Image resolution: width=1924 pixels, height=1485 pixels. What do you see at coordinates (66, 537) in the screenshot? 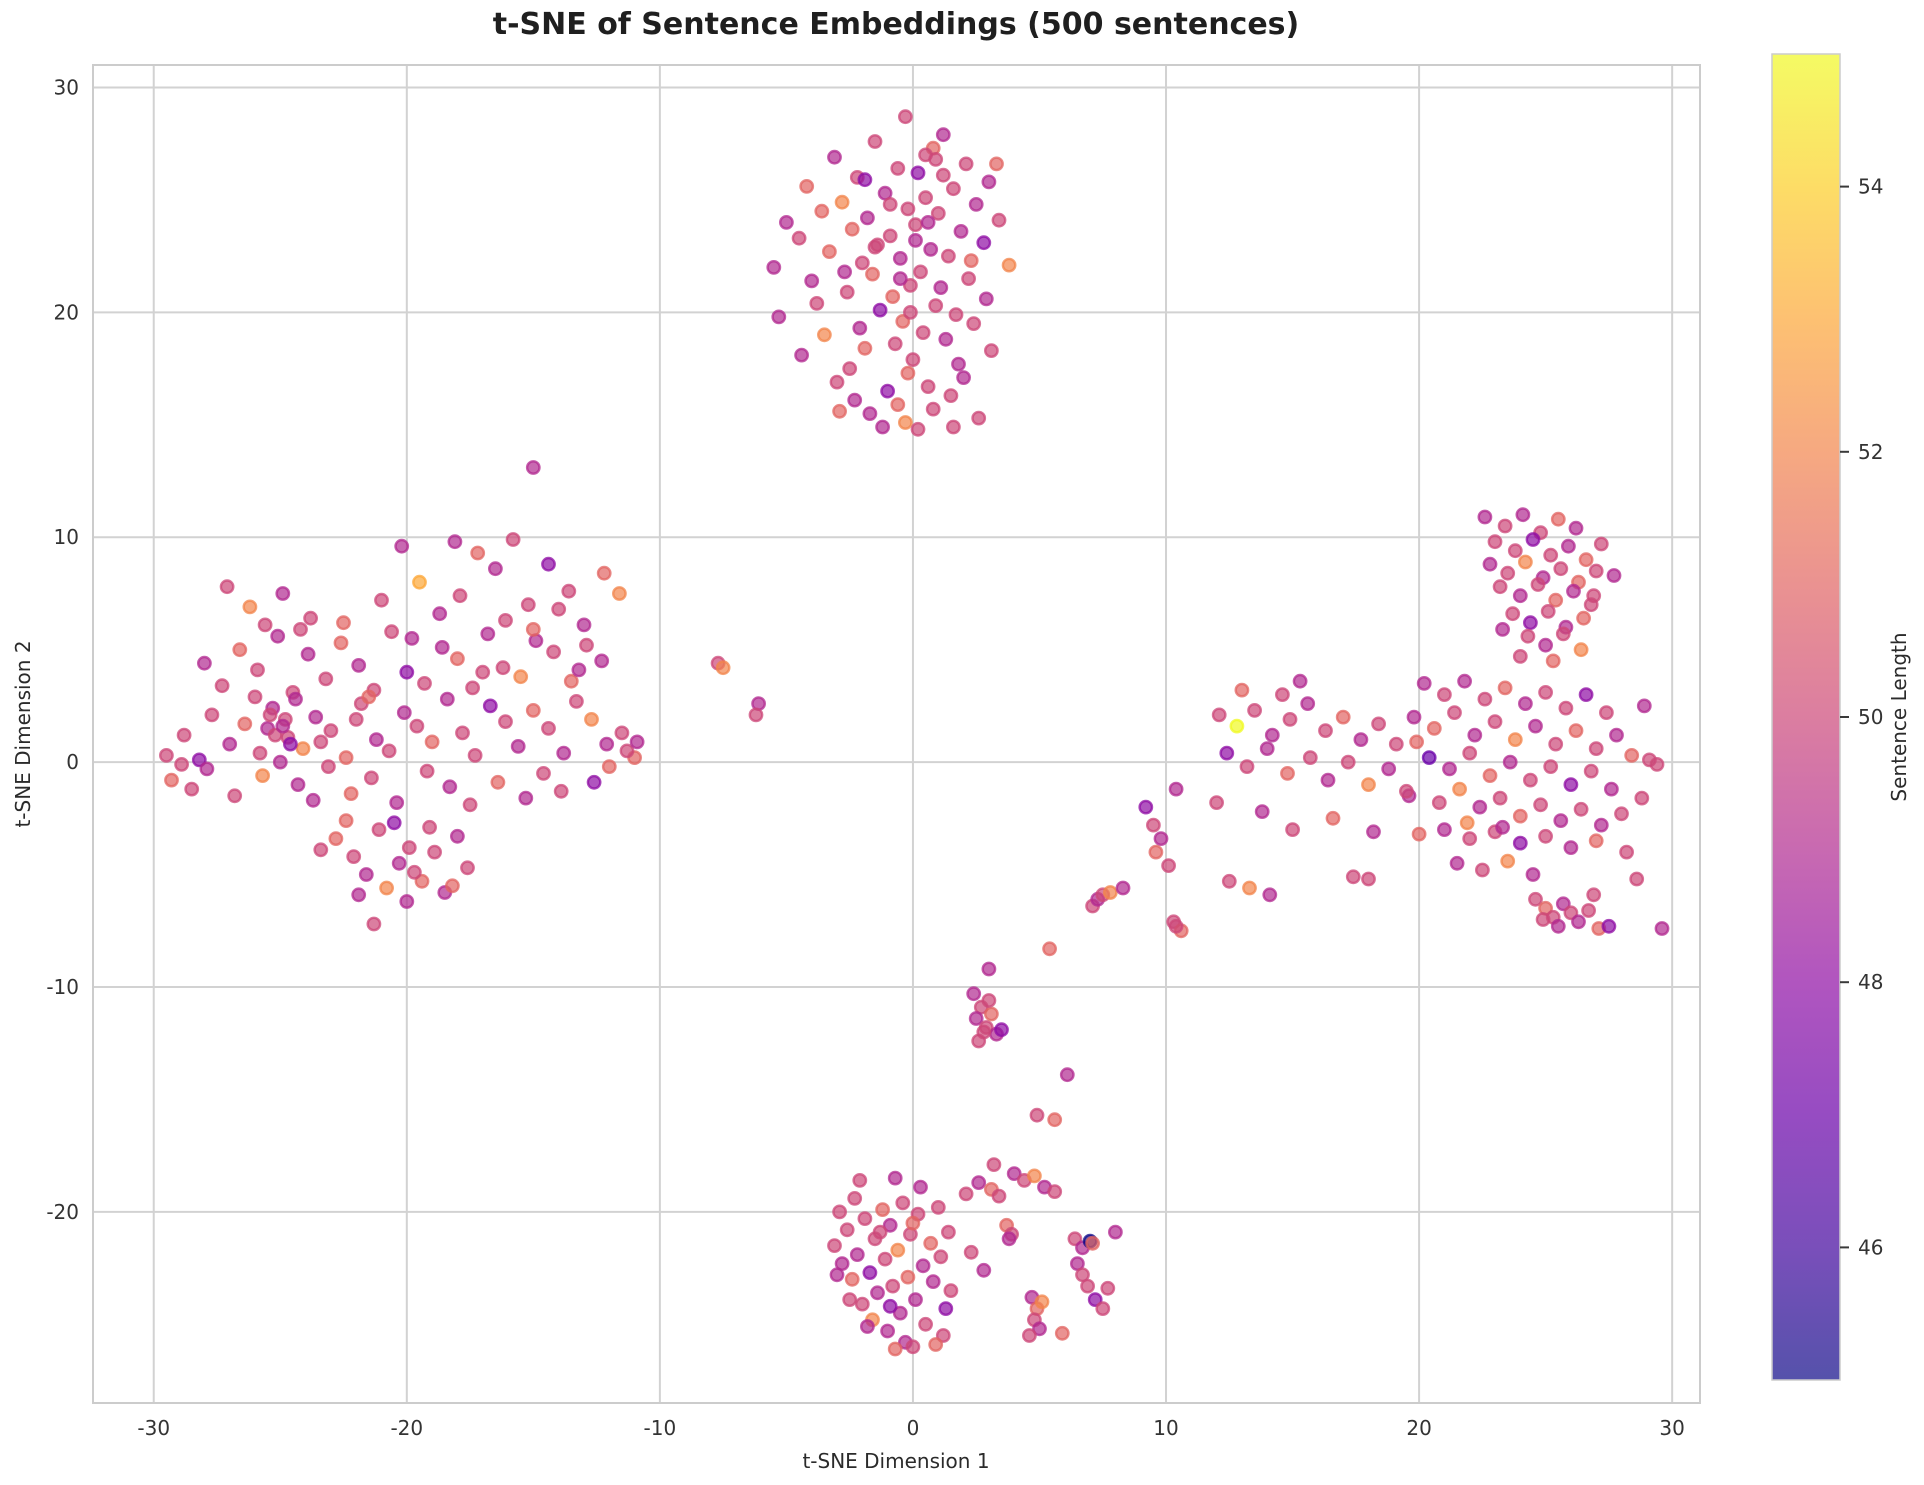
I see `y-tick-label: 10` at bounding box center [66, 537].